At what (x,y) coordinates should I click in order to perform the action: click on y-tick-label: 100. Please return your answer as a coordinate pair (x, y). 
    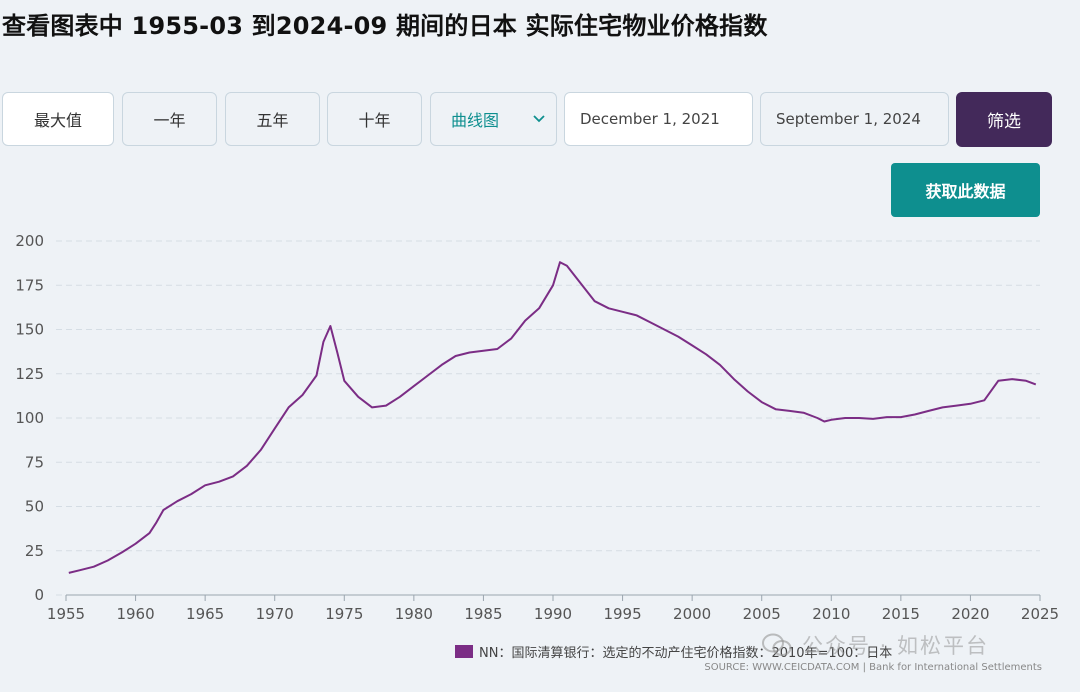
    Looking at the image, I should click on (29, 418).